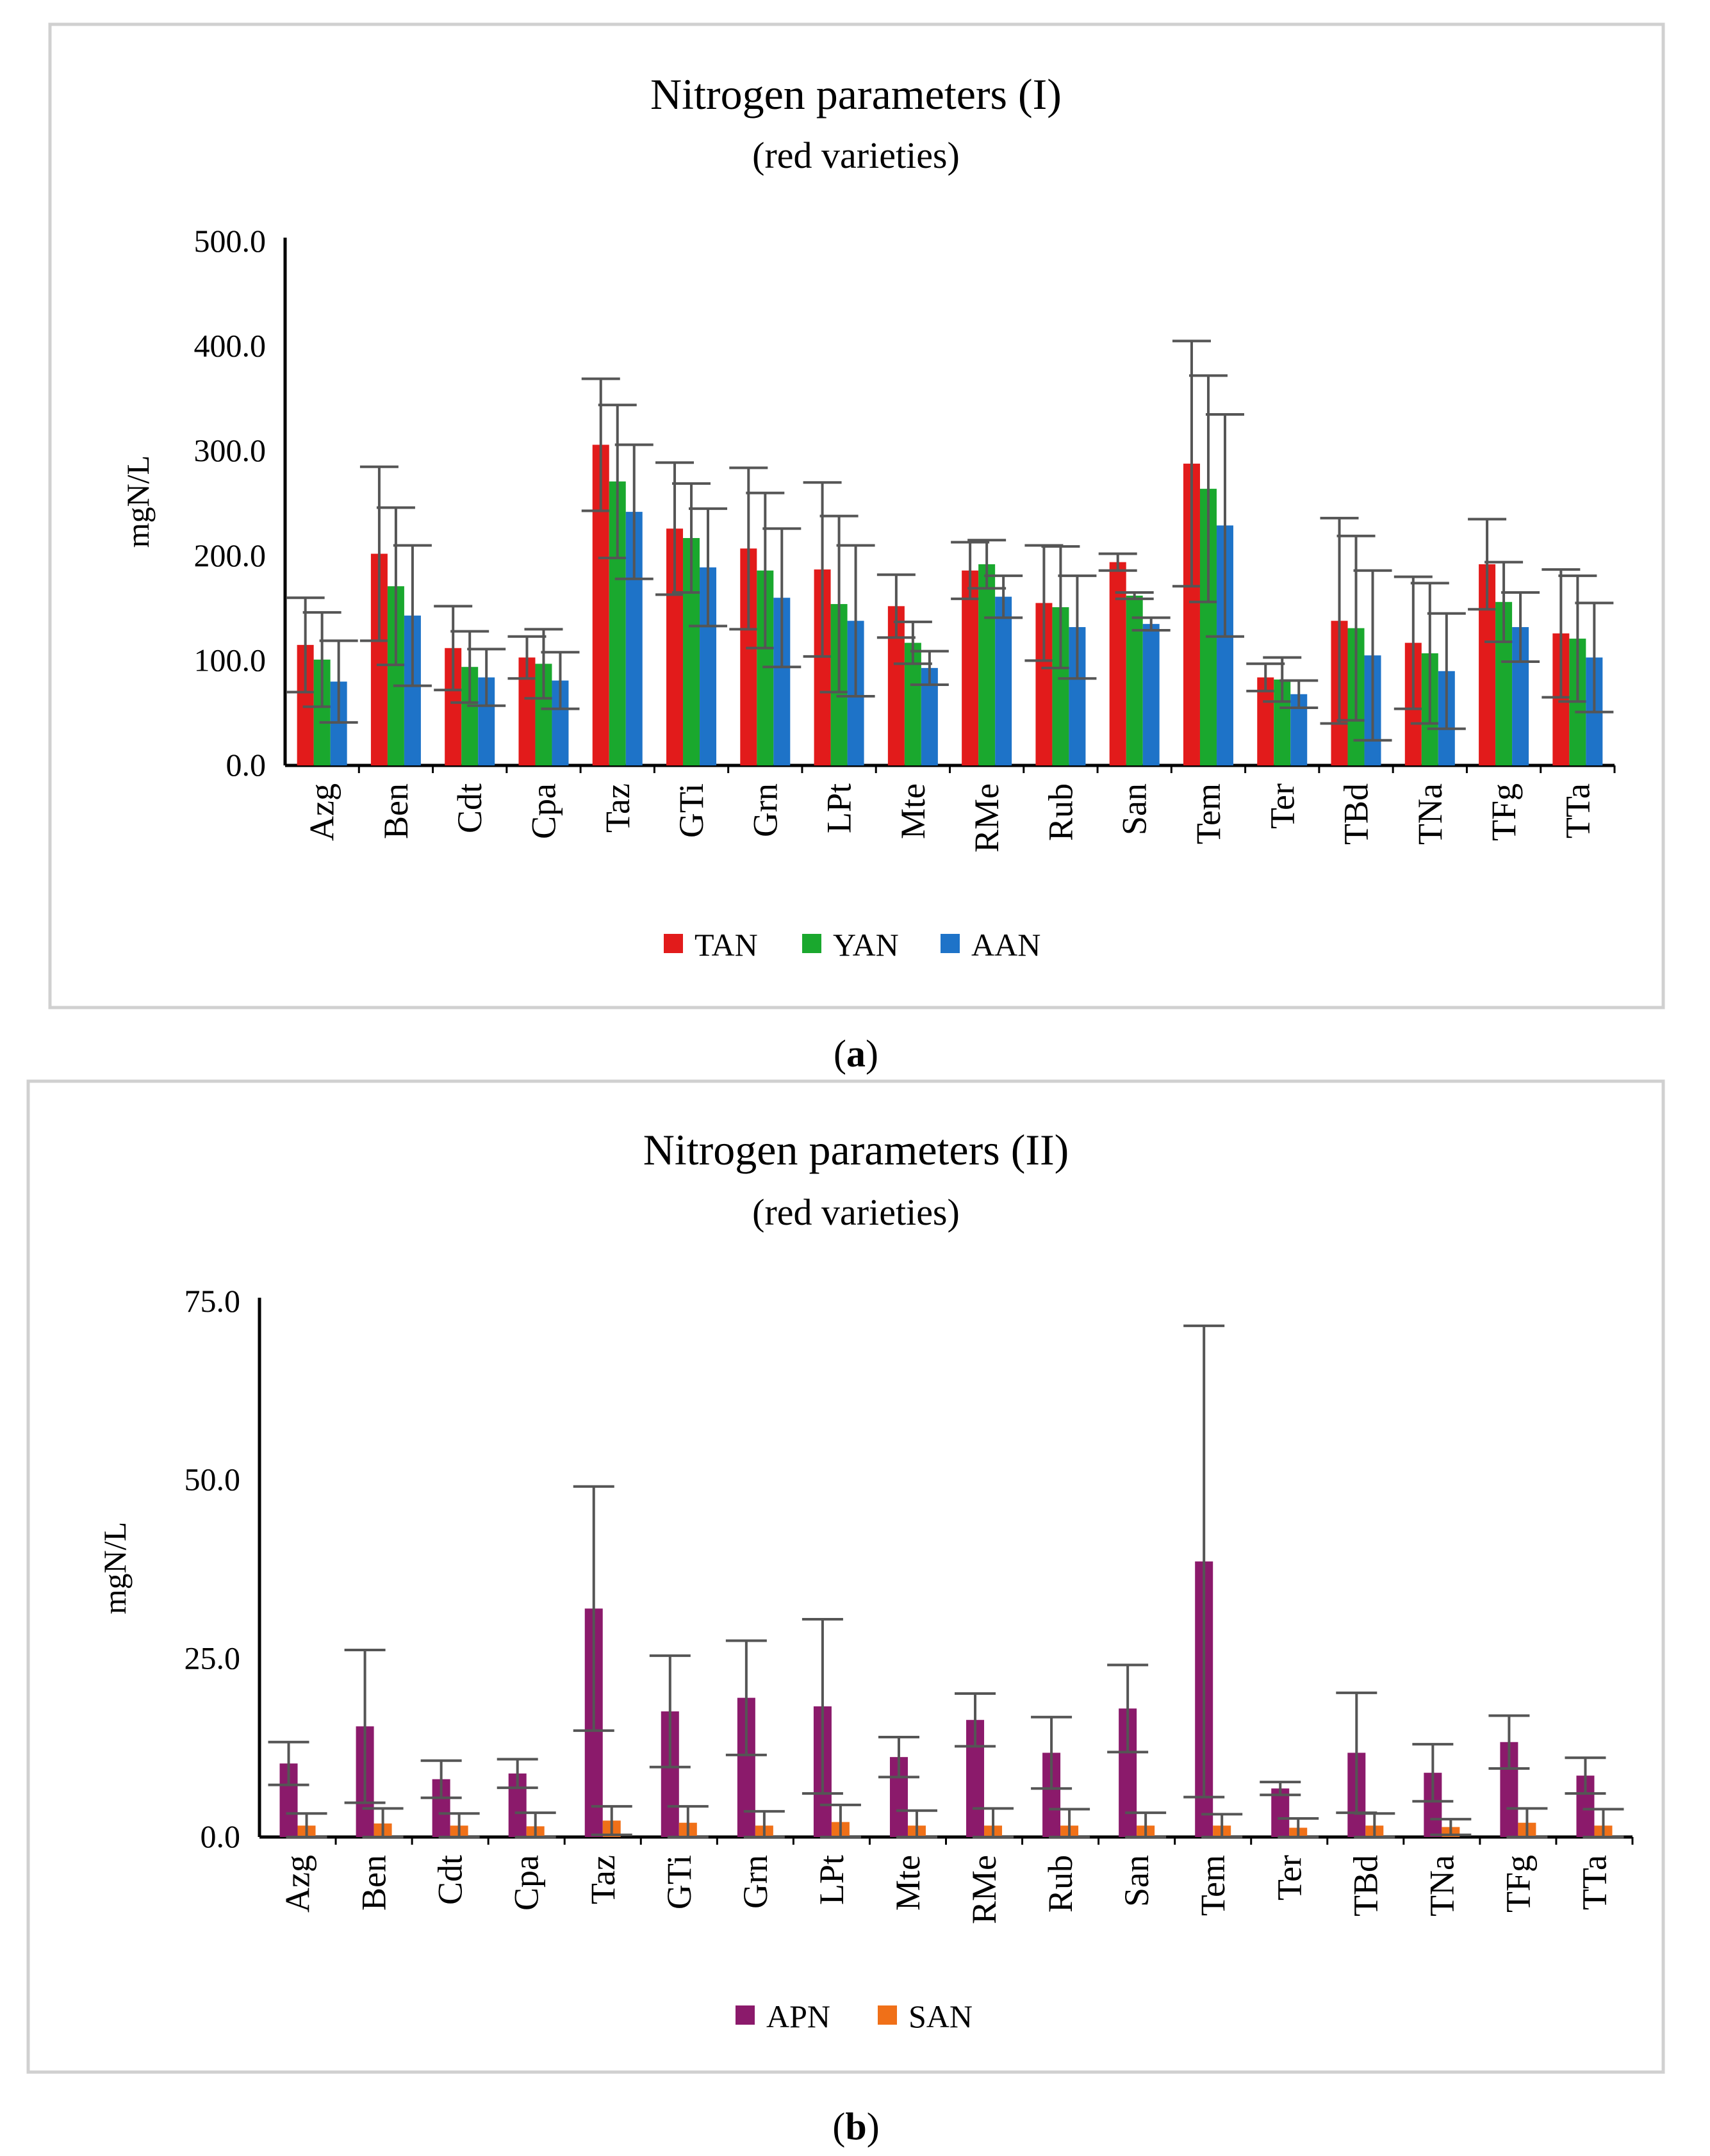 The height and width of the screenshot is (2156, 1710). I want to click on chart-b-ylabel: mgN/L, so click(115, 1568).